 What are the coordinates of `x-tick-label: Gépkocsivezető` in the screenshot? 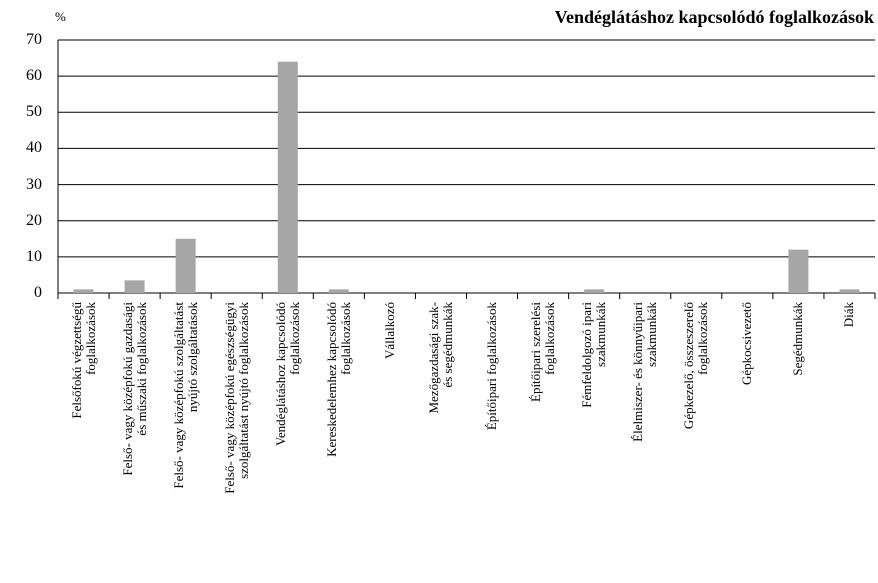 It's located at (747, 344).